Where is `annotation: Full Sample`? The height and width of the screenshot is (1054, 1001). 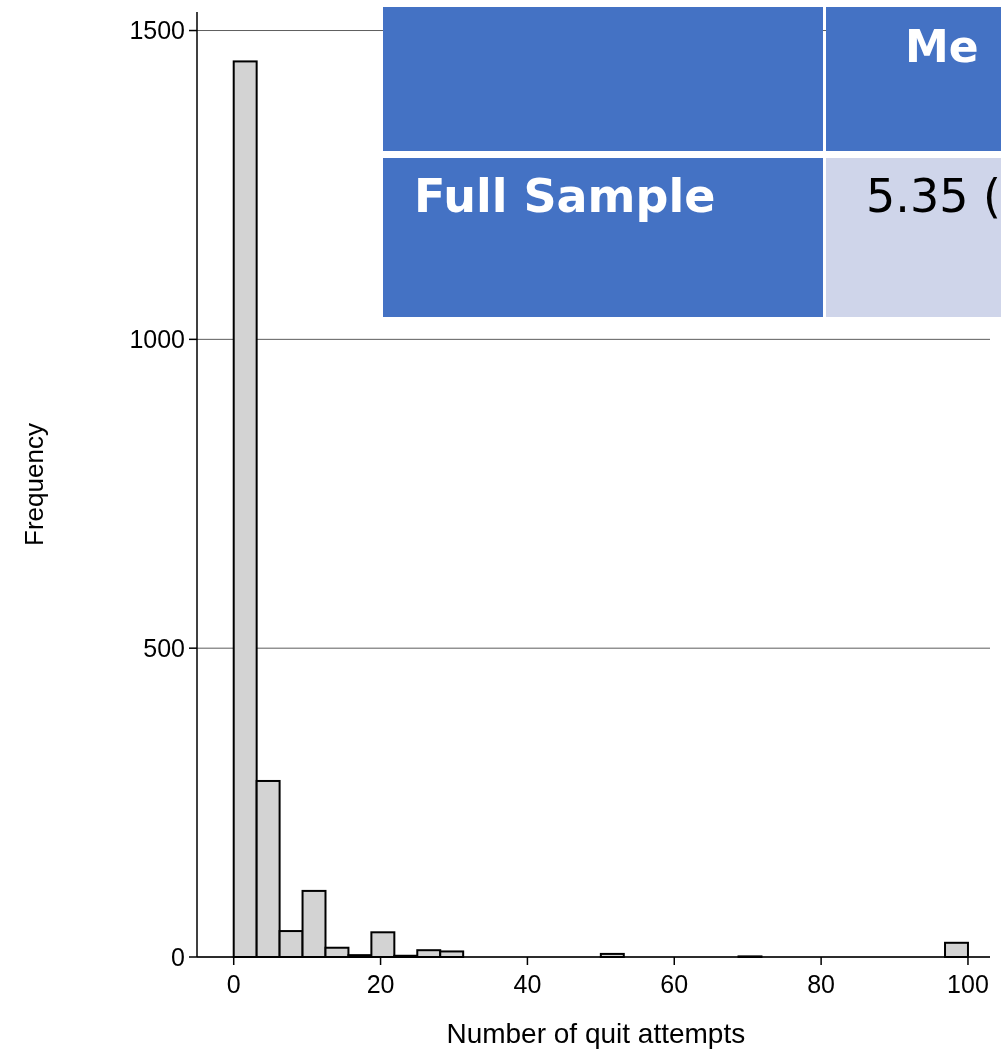
annotation: Full Sample is located at coordinates (565, 196).